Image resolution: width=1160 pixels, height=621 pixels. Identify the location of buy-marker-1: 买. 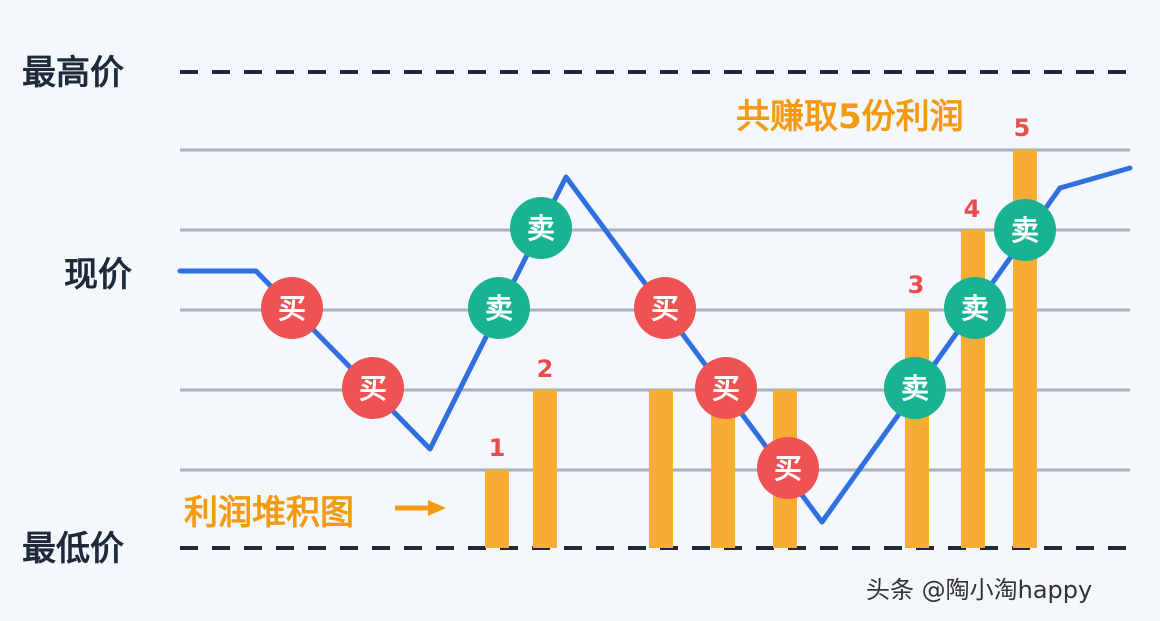
(292, 308).